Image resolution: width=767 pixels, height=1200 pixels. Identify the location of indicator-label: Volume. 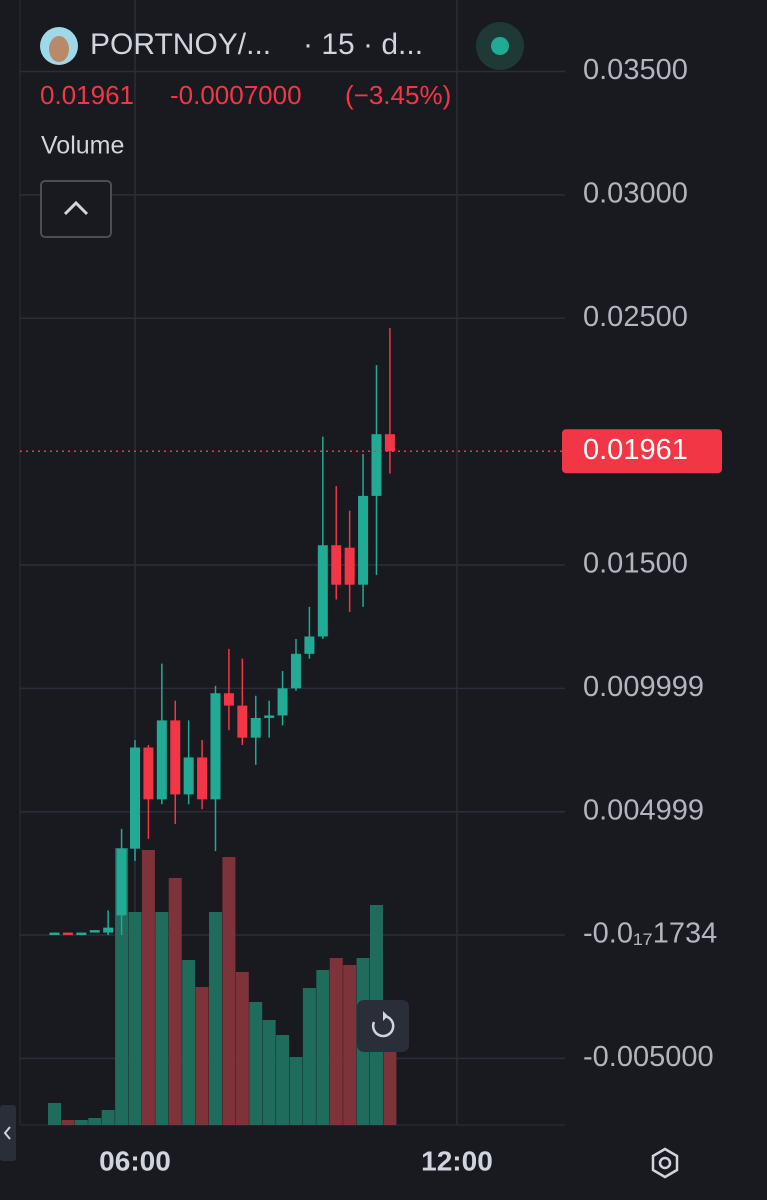
(82, 146).